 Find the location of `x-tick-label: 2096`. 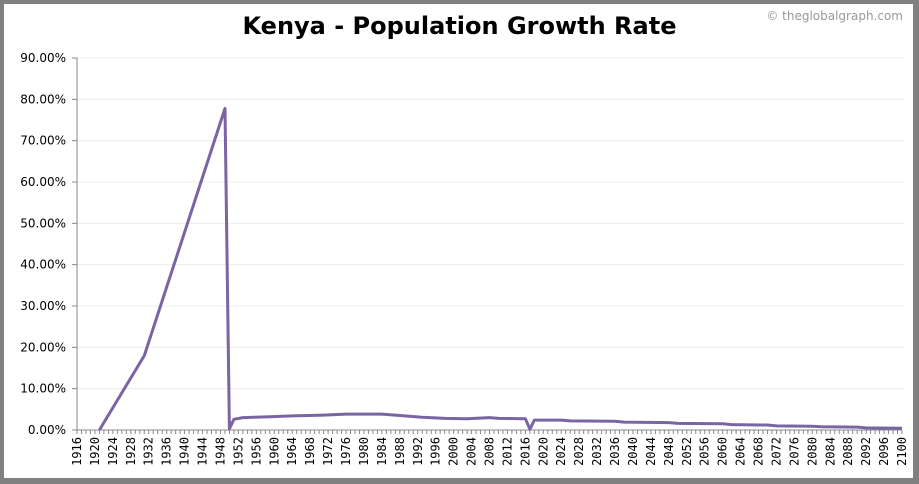

x-tick-label: 2096 is located at coordinates (884, 451).